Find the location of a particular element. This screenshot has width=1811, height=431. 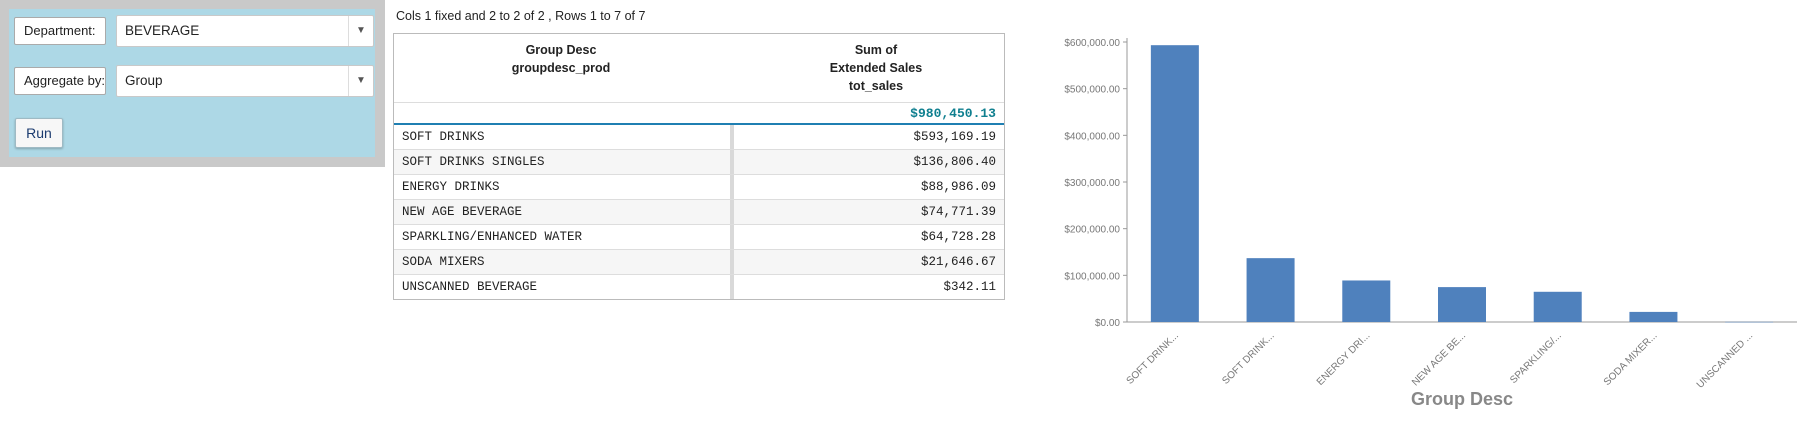

cell-sales: $21,646.67 is located at coordinates (958, 262).